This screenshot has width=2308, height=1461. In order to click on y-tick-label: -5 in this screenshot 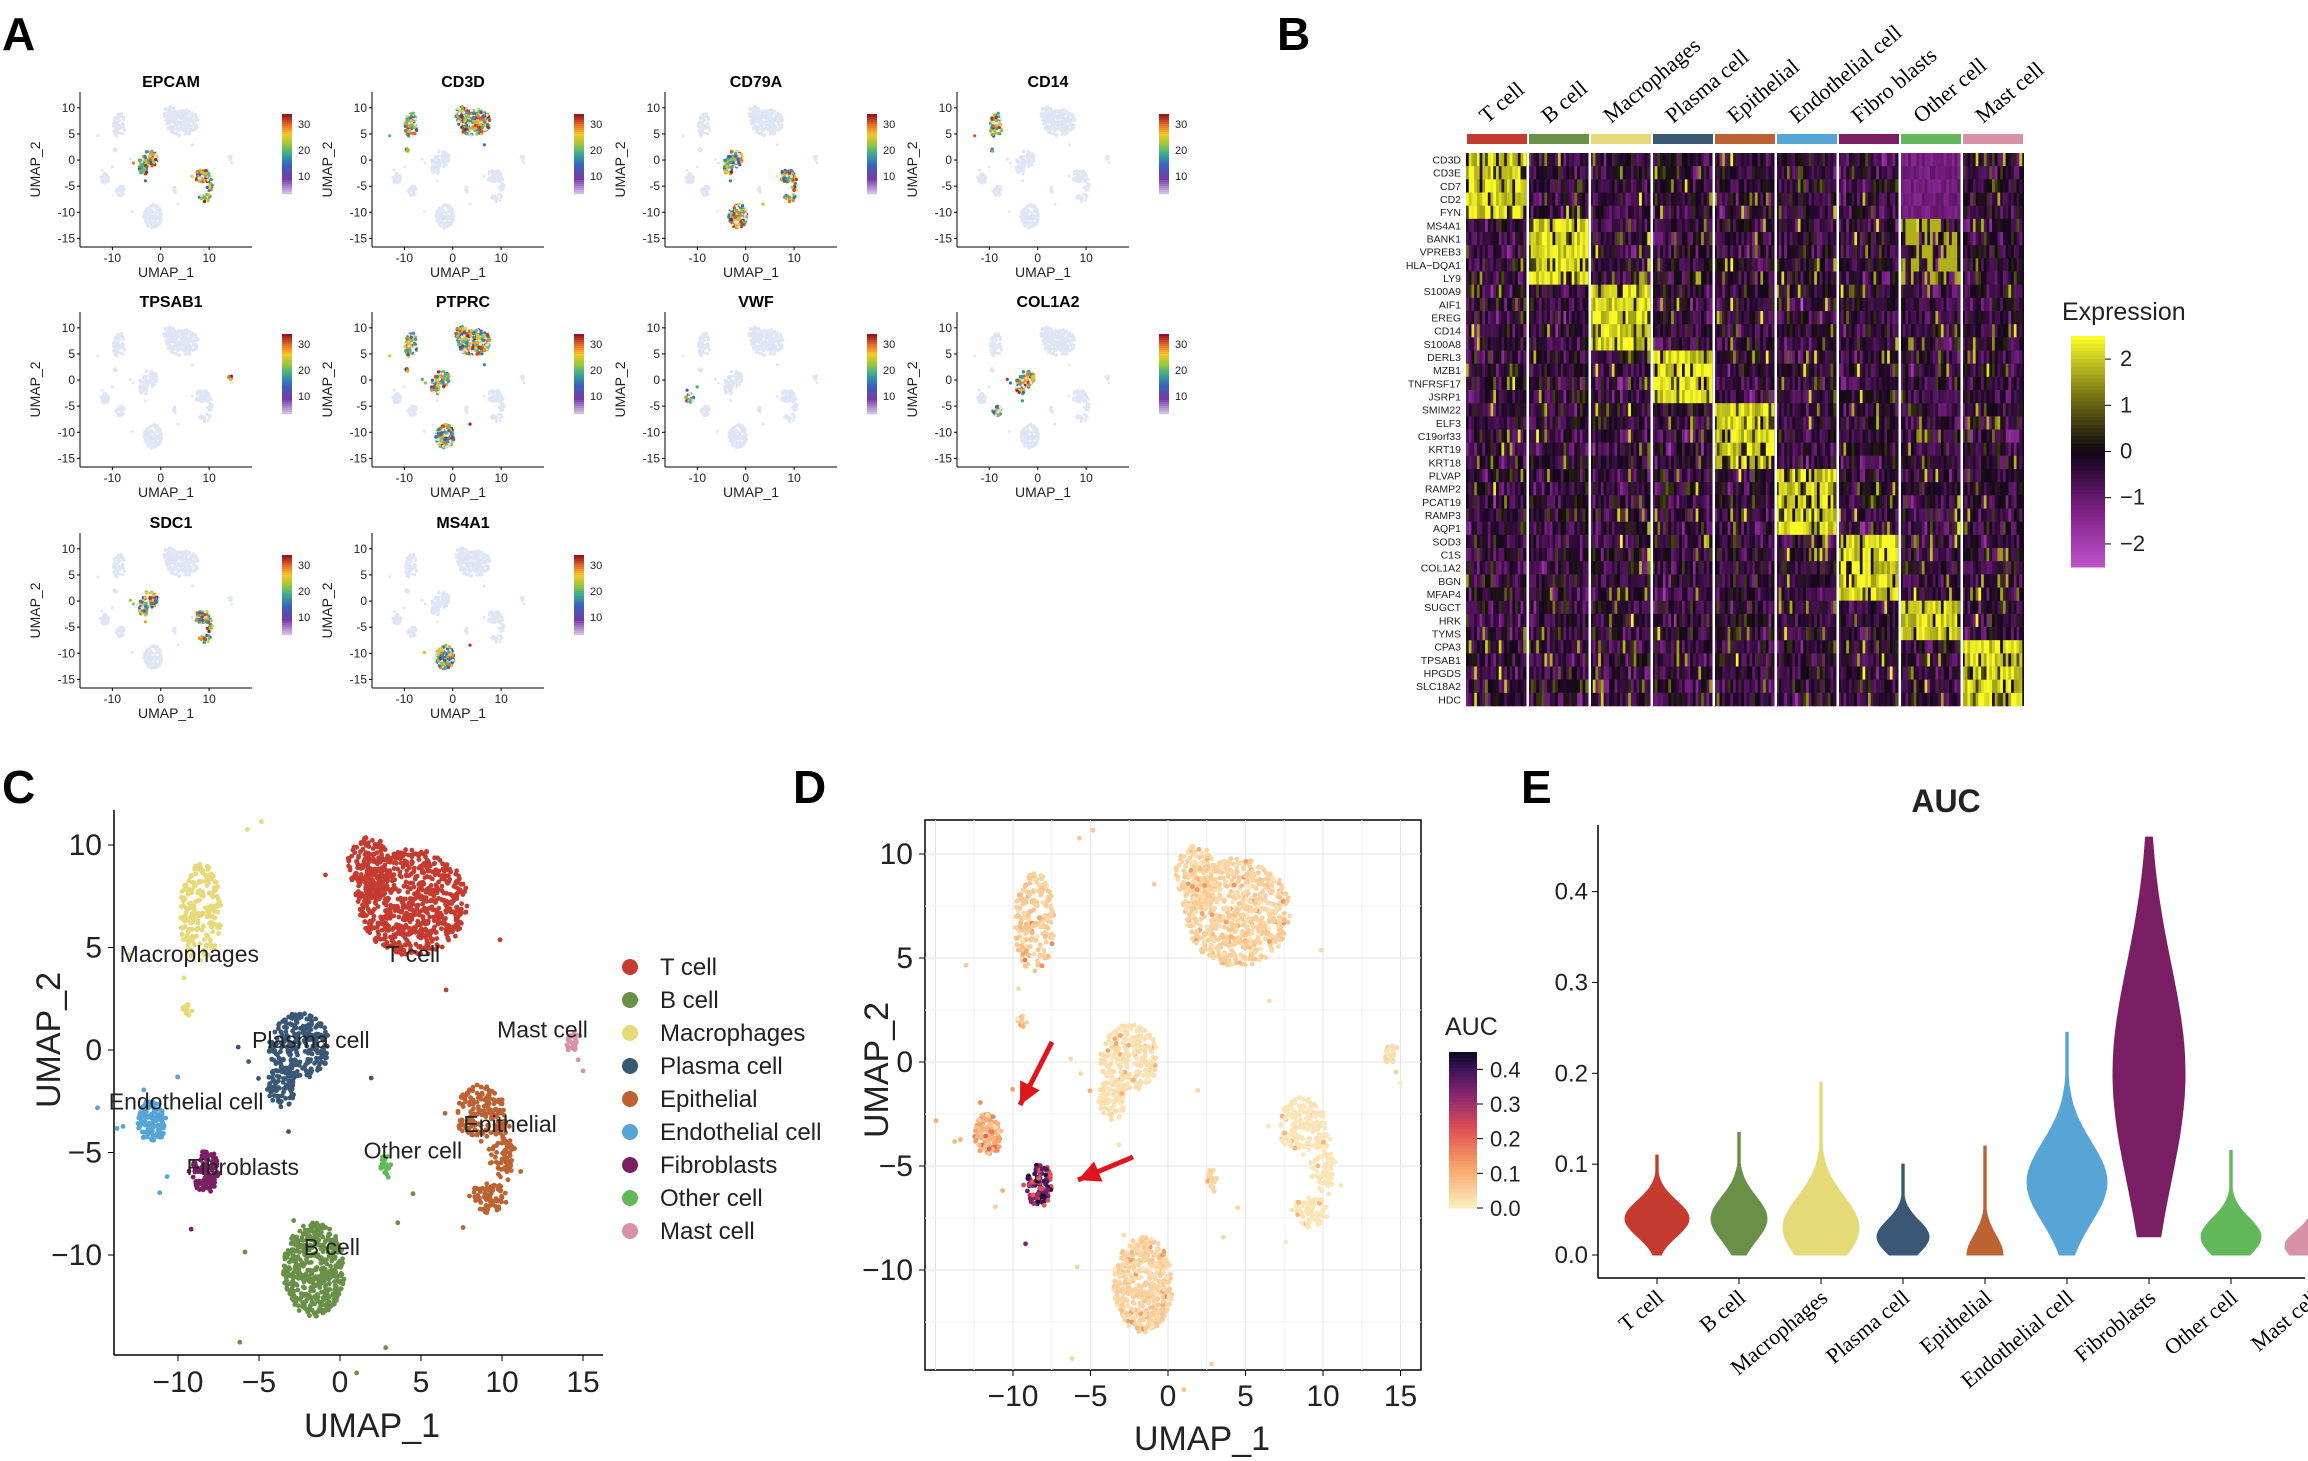, I will do `click(946, 186)`.